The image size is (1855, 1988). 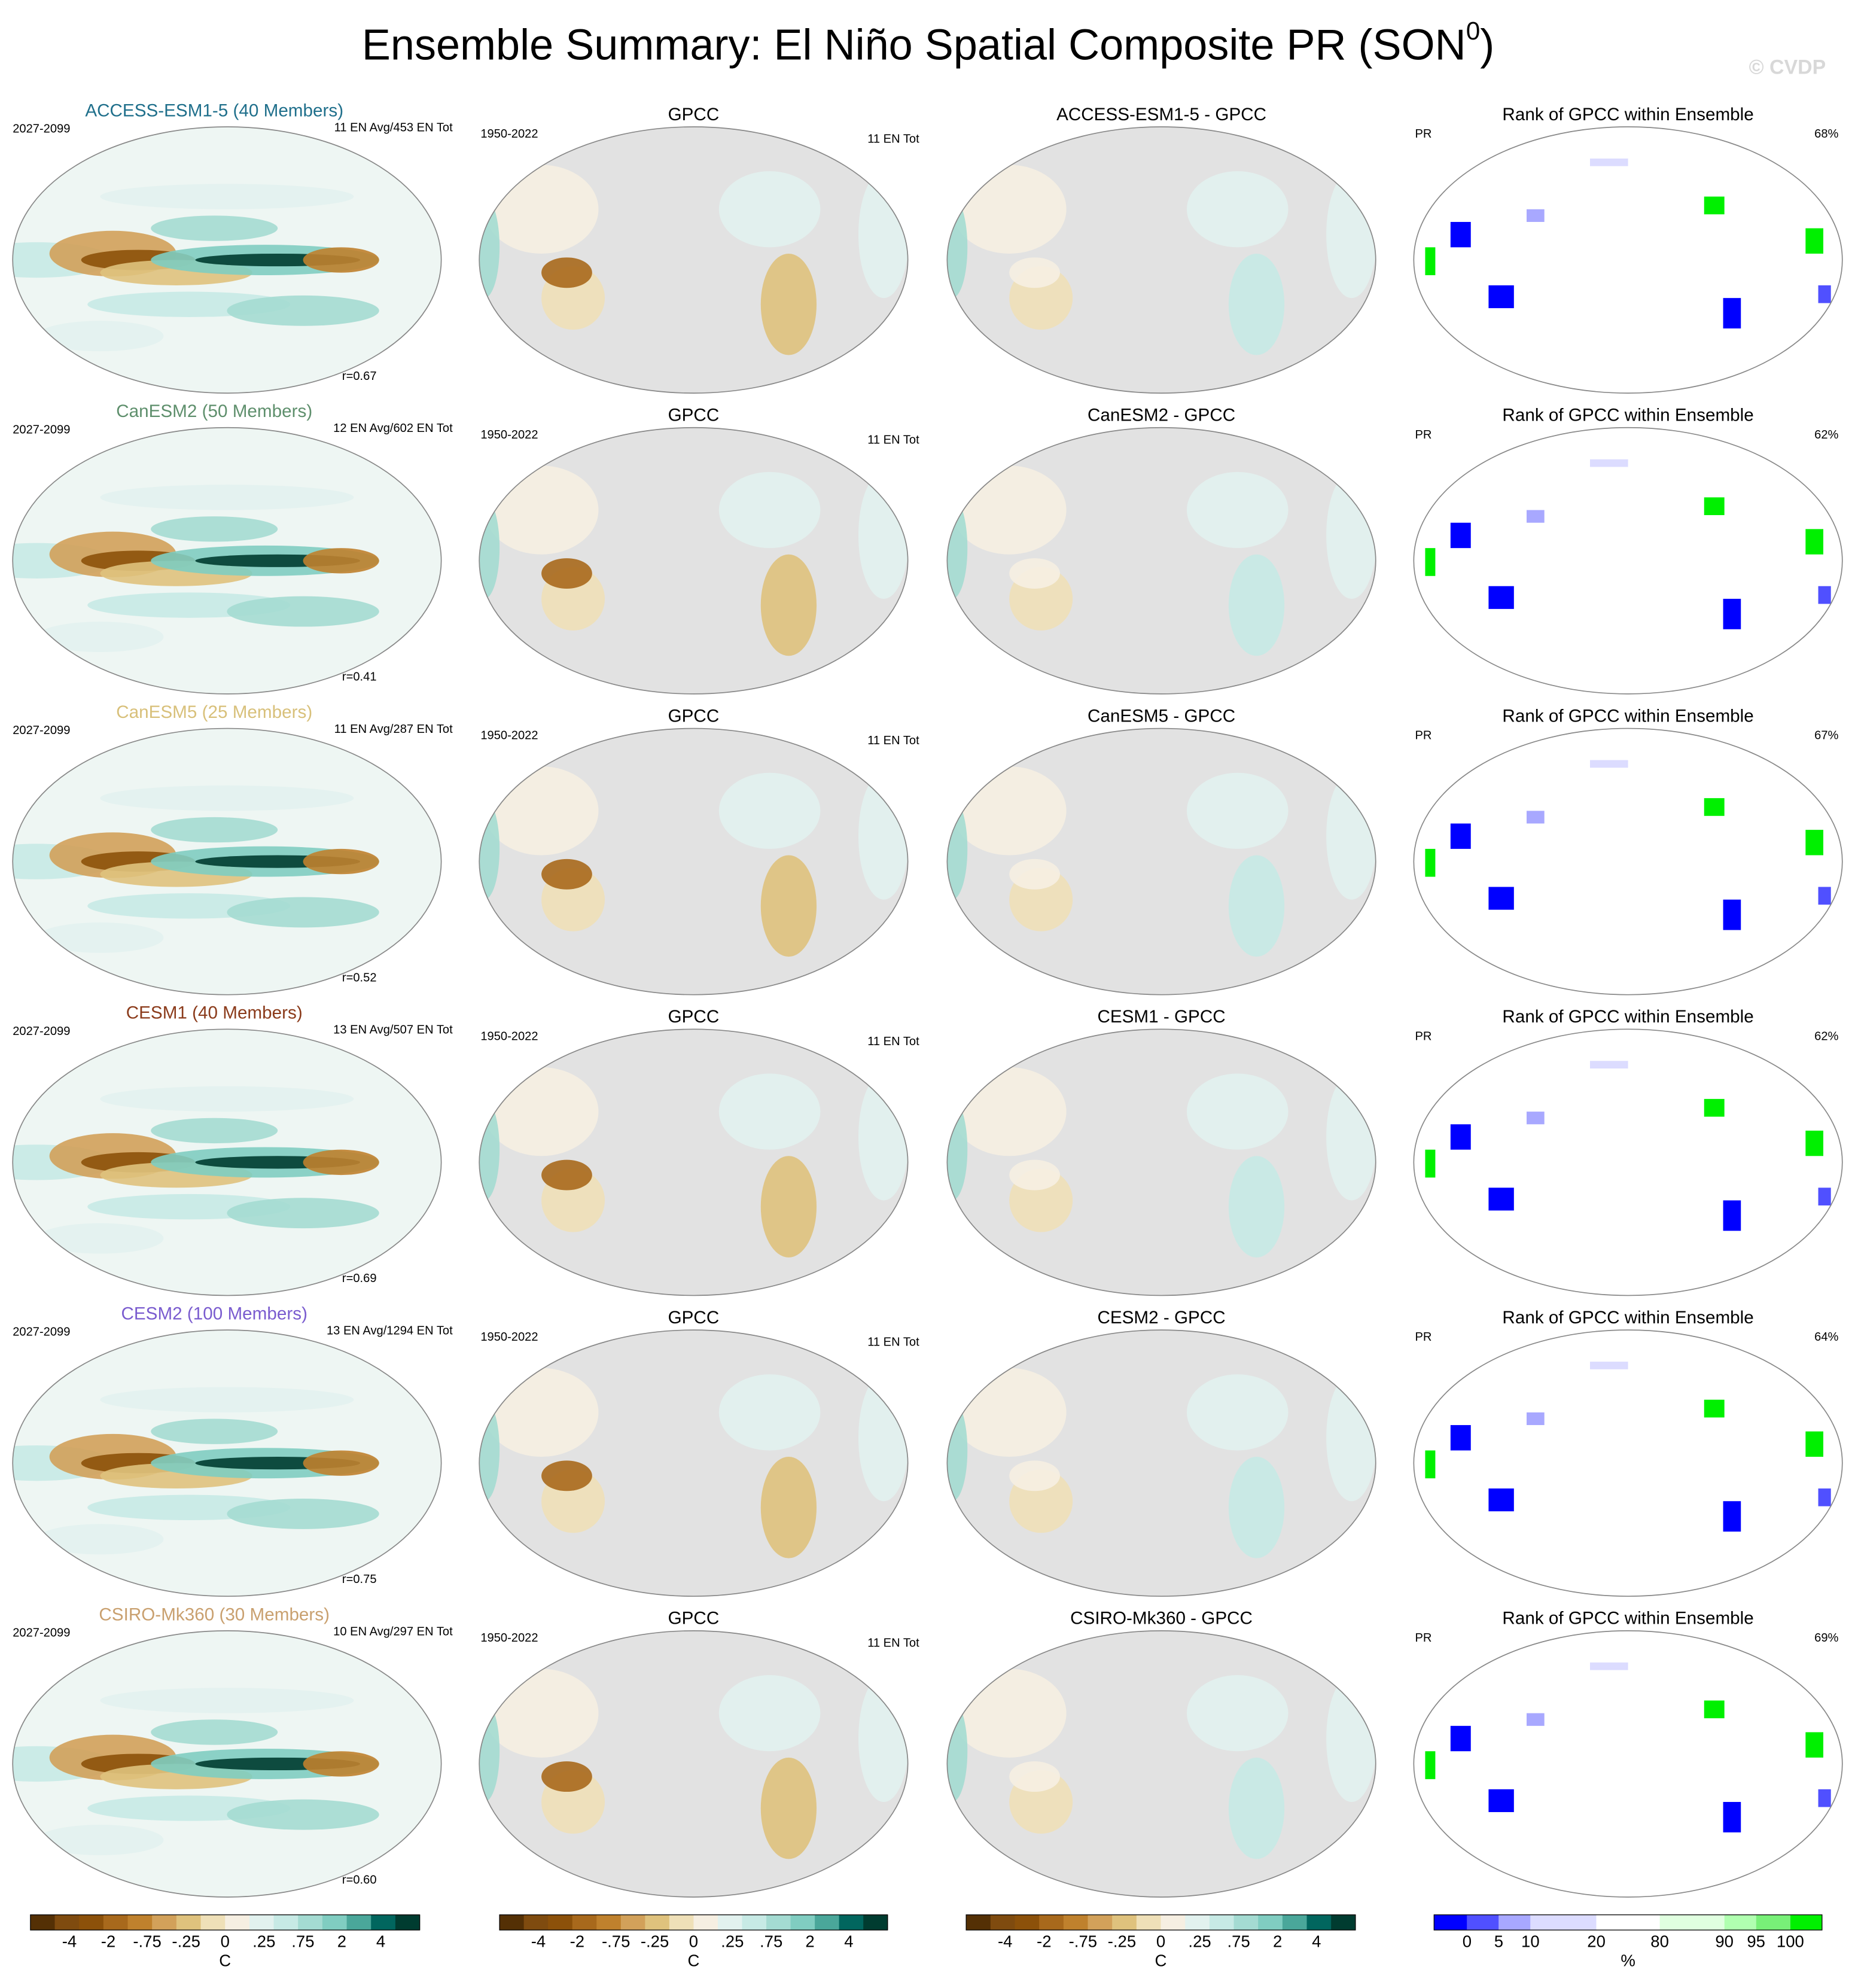 What do you see at coordinates (1724, 1941) in the screenshot?
I see `colorbar-label: 90` at bounding box center [1724, 1941].